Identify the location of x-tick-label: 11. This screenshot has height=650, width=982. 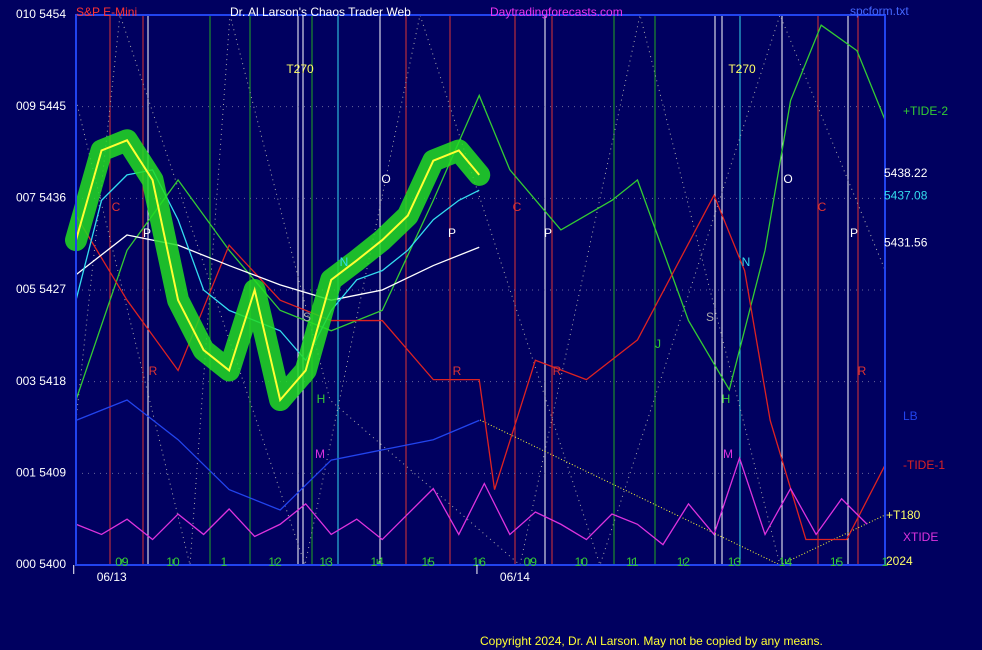
(632, 562).